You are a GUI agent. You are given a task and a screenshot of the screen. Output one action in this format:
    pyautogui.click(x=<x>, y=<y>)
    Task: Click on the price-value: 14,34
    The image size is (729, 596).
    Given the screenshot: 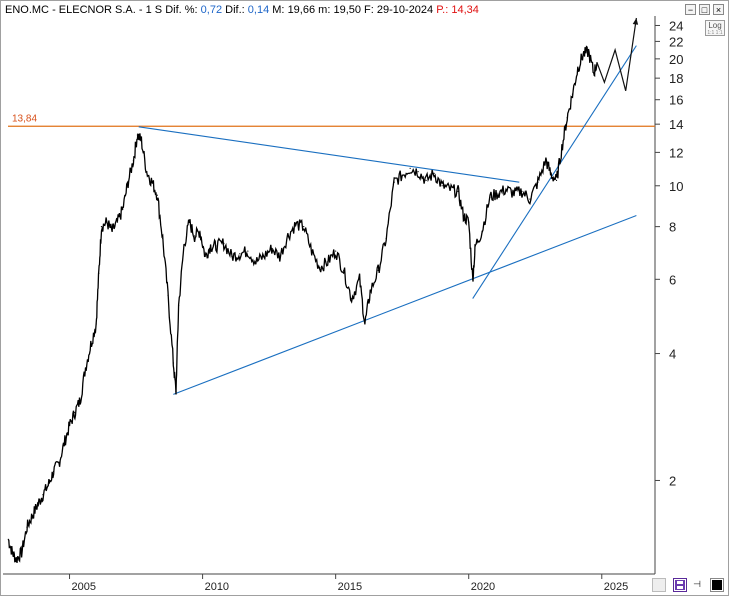 What is the action you would take?
    pyautogui.click(x=465, y=10)
    